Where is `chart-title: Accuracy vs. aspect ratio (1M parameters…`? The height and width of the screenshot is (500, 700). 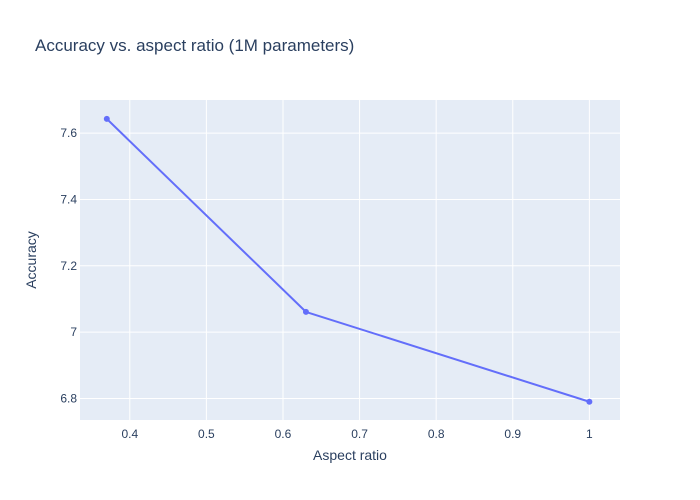
chart-title: Accuracy vs. aspect ratio (1M parameters… is located at coordinates (194, 45).